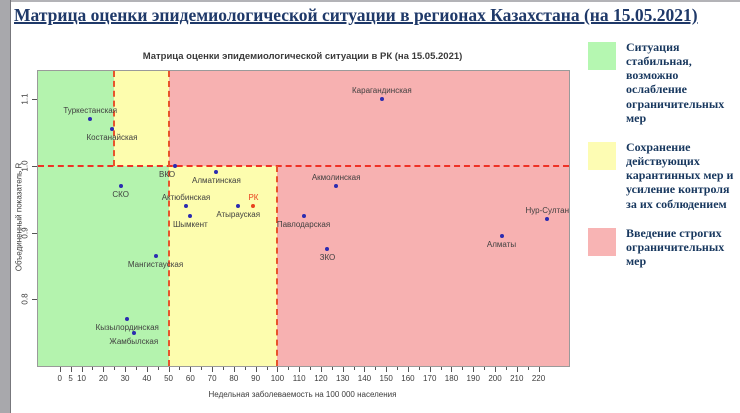 This screenshot has height=413, width=740. What do you see at coordinates (186, 197) in the screenshot?
I see `data-point-label: Актюбинская` at bounding box center [186, 197].